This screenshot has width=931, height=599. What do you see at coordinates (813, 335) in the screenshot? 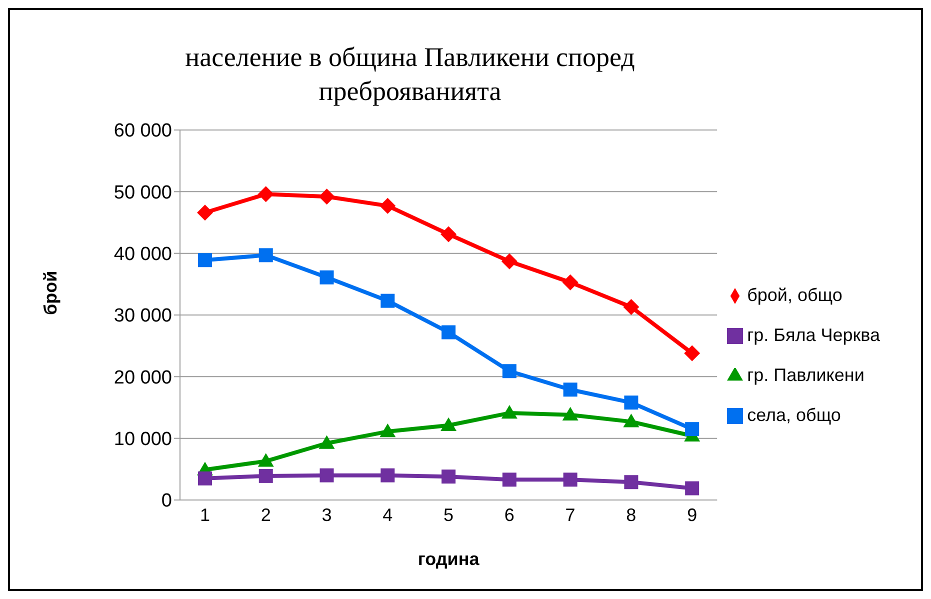
I see `legend-label: гр. Бяла Черква` at bounding box center [813, 335].